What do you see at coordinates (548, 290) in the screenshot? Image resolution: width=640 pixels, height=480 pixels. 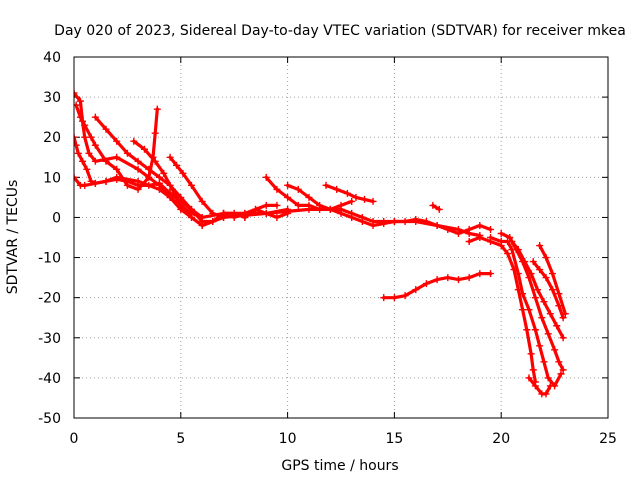 I see `series-line` at bounding box center [548, 290].